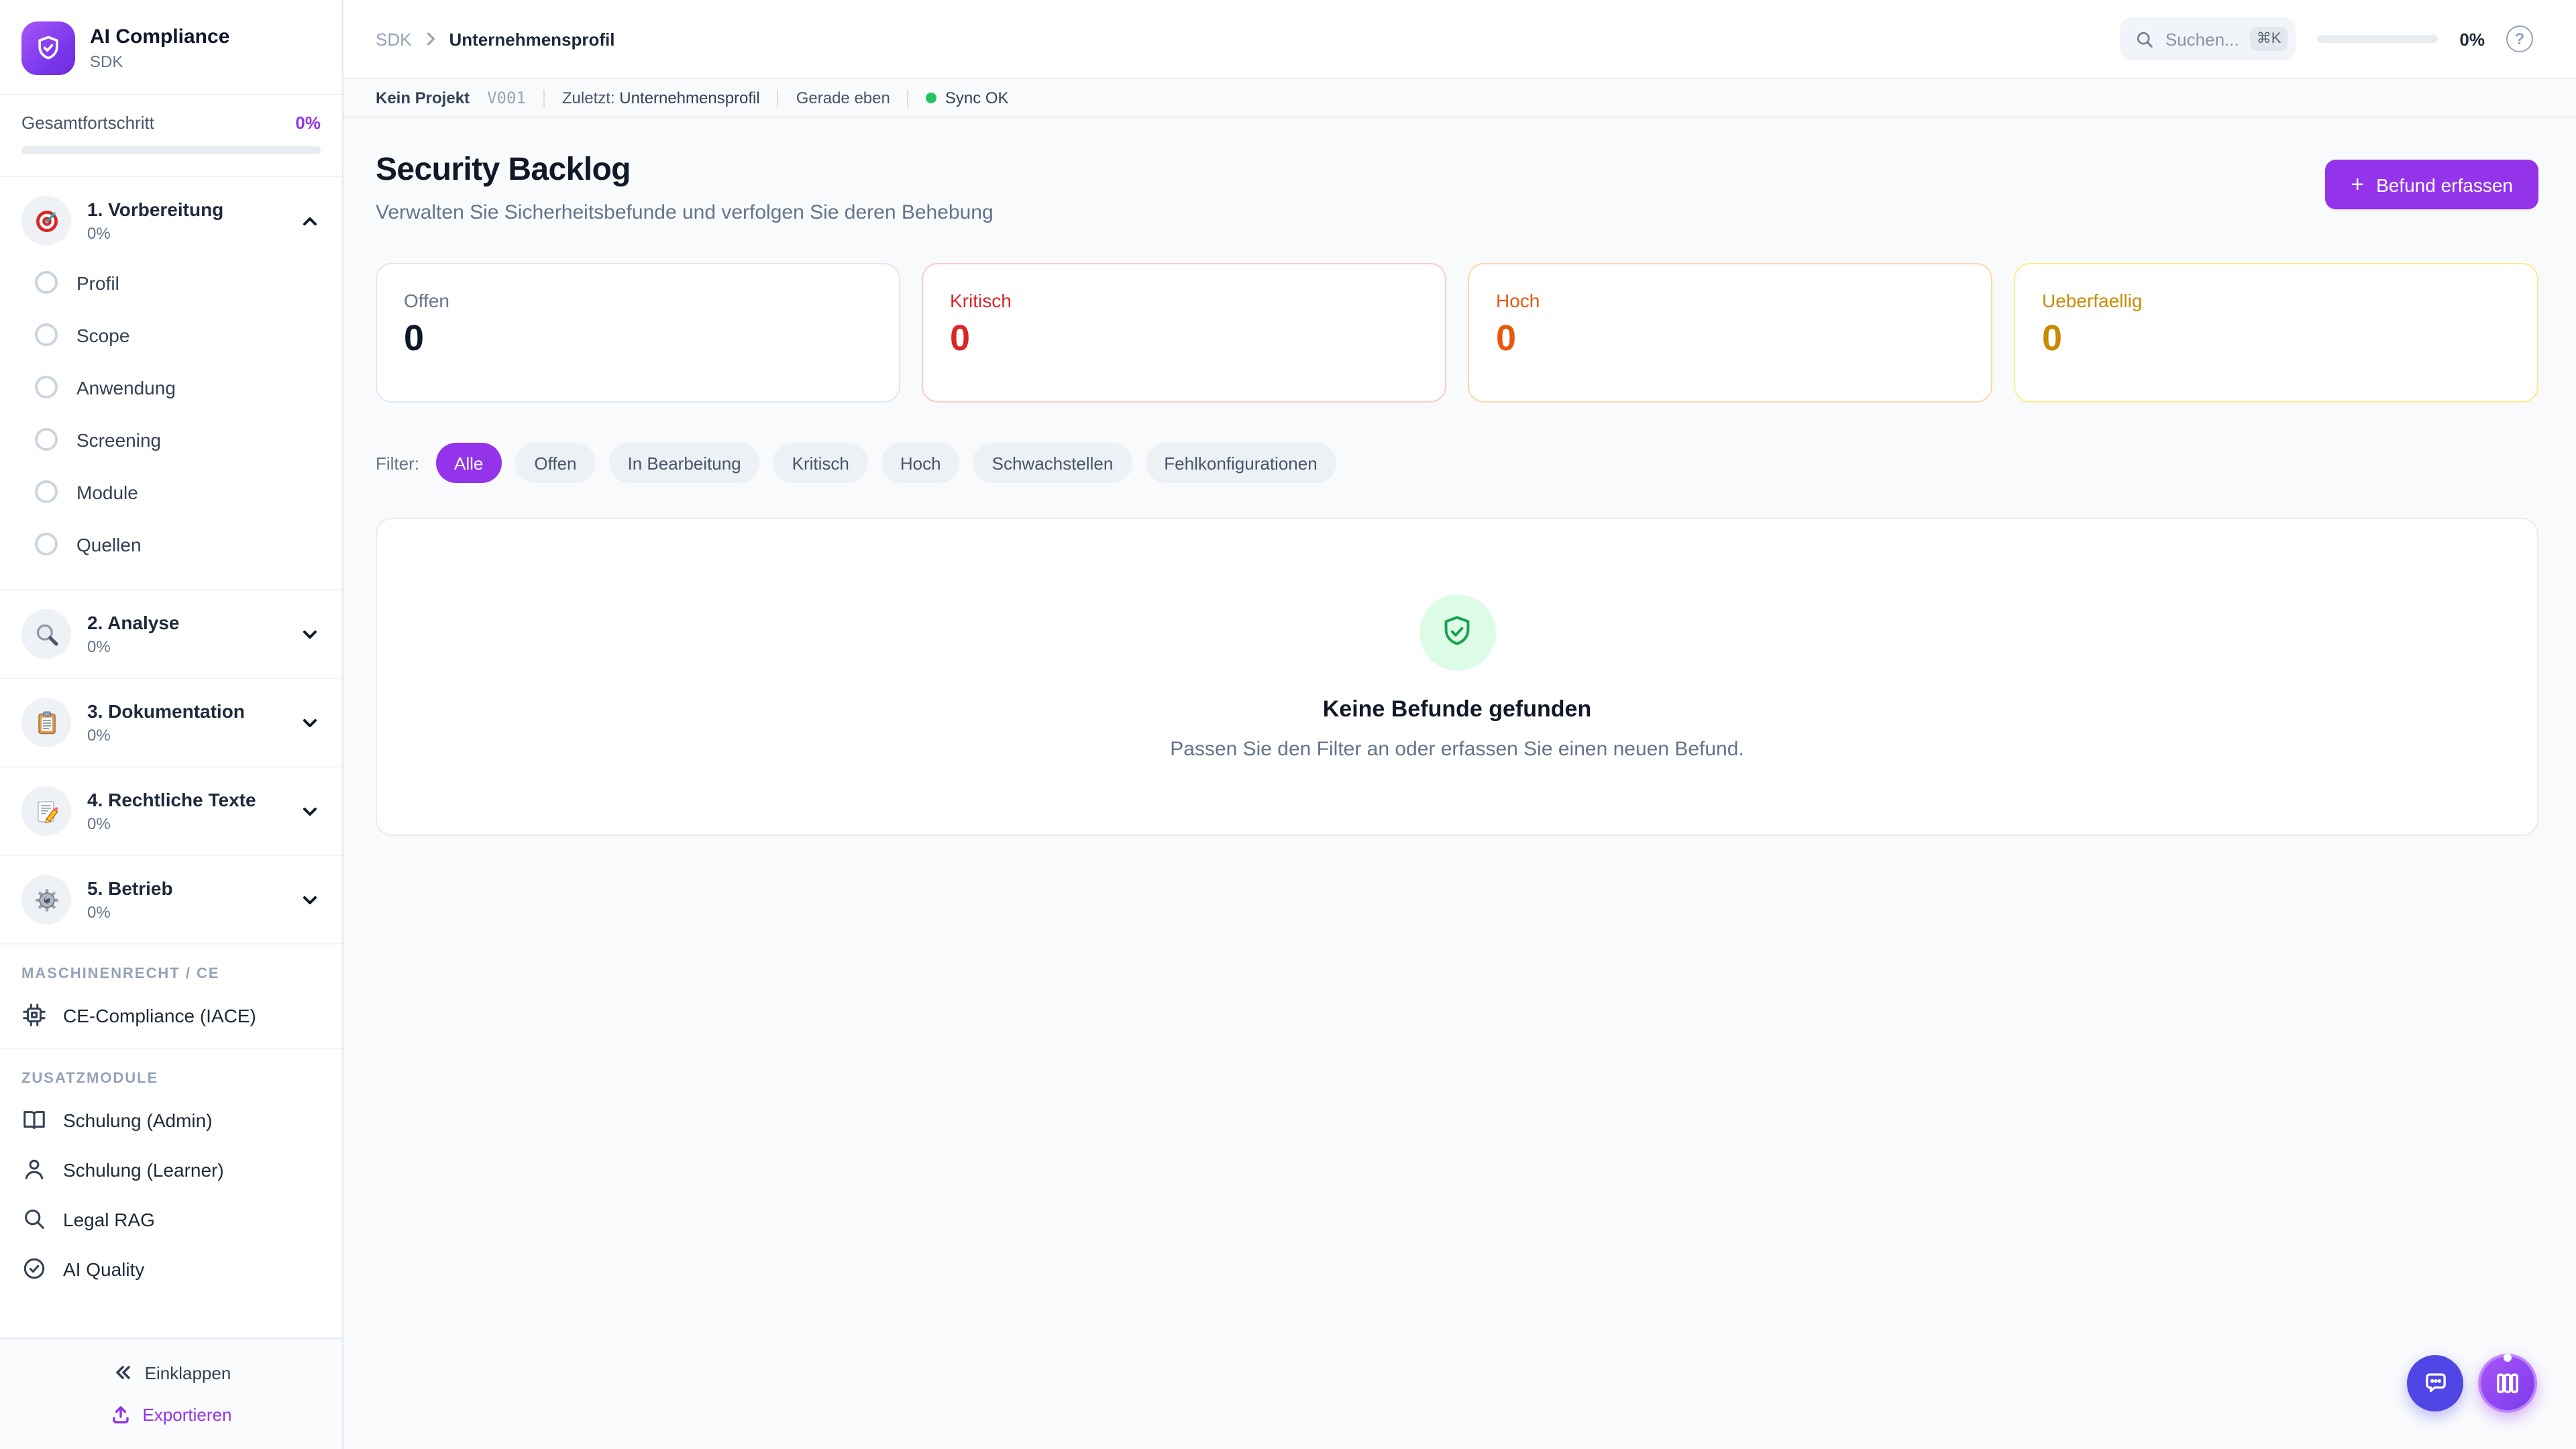 The height and width of the screenshot is (1449, 2576). What do you see at coordinates (1052, 463) in the screenshot?
I see `filter-pill-schwachstellen: Schwachstellen` at bounding box center [1052, 463].